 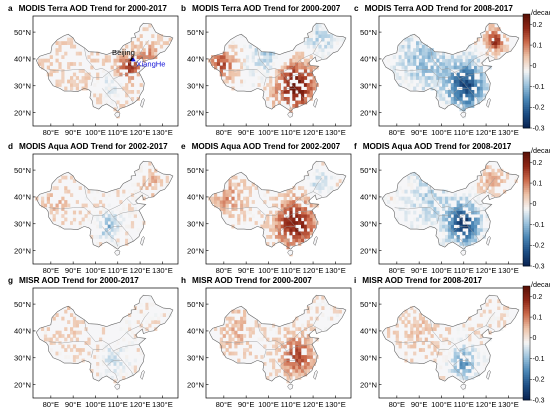 I want to click on lat-tick-label: 30°N, so click(x=22, y=357).